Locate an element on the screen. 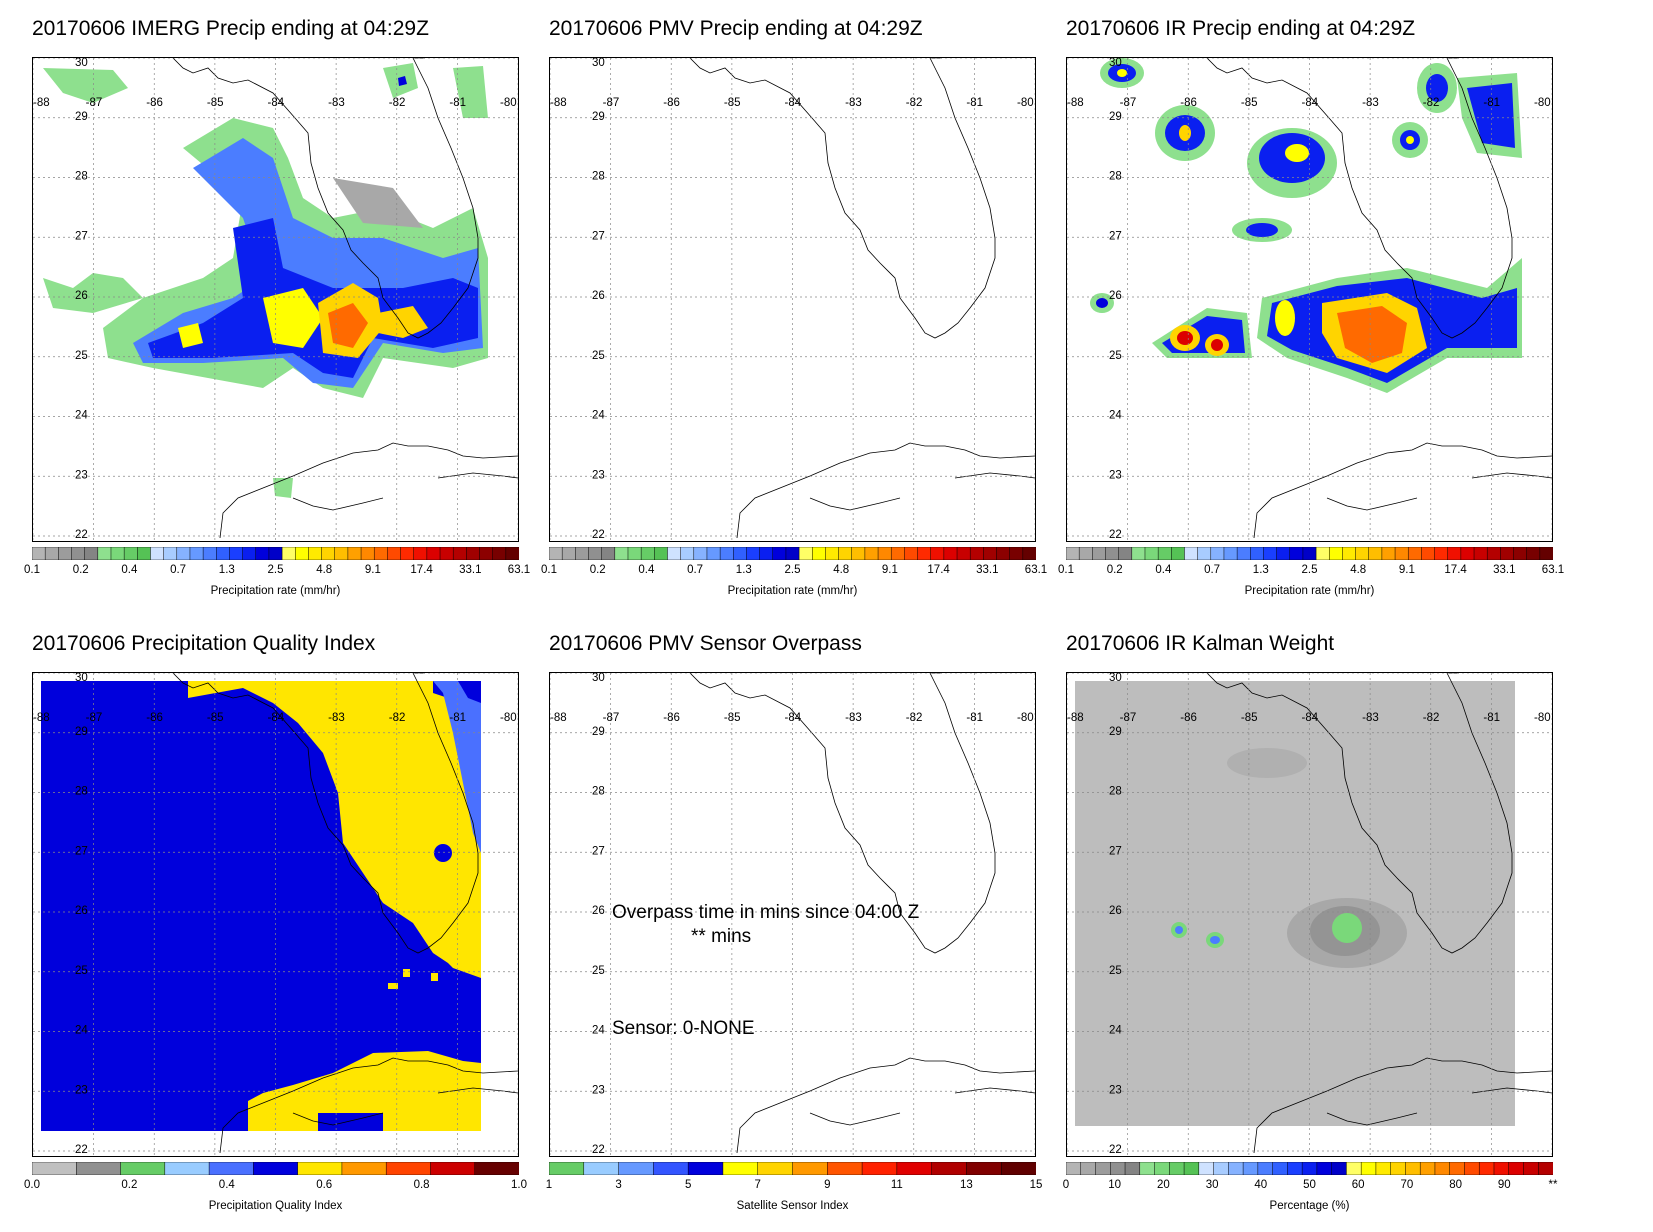 This screenshot has width=1653, height=1232. colorbar-tick-label: 15 is located at coordinates (1036, 1185).